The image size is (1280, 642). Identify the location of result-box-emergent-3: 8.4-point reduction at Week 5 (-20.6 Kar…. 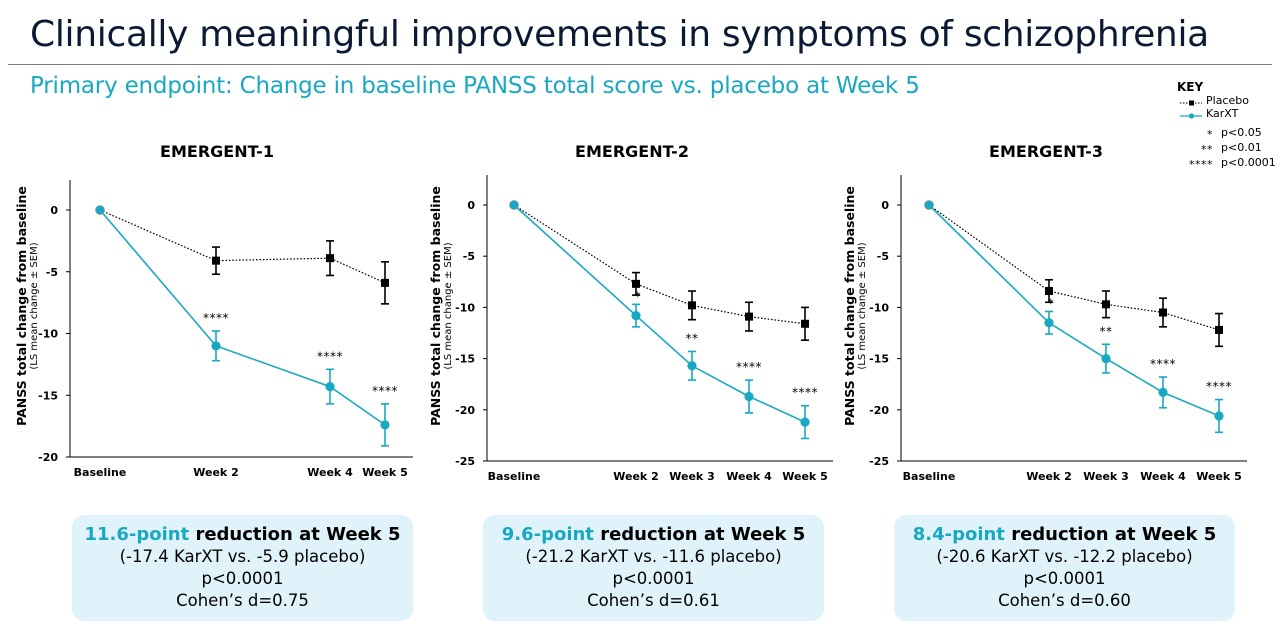
(1064, 568).